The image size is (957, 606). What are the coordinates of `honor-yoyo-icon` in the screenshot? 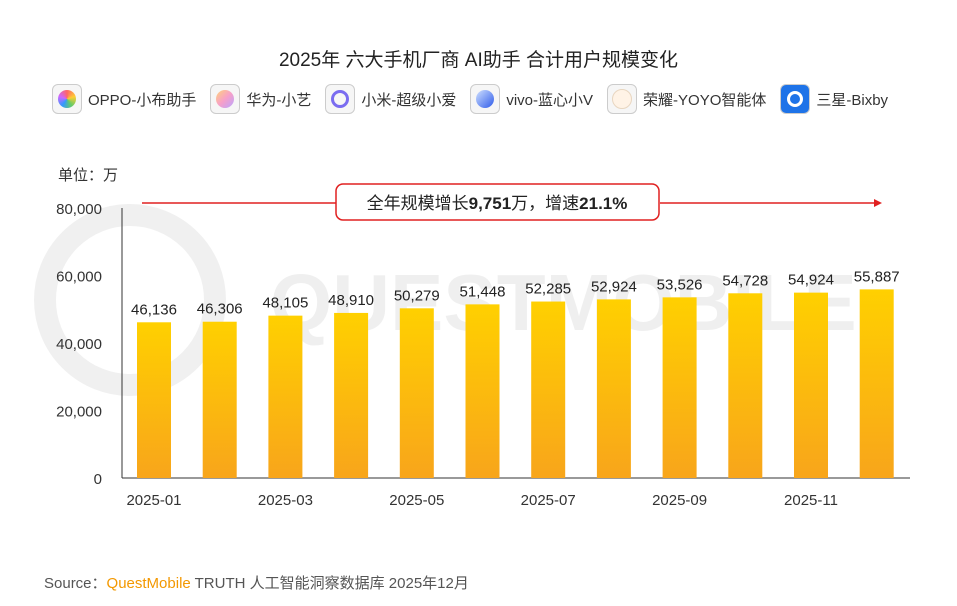 It's located at (622, 99).